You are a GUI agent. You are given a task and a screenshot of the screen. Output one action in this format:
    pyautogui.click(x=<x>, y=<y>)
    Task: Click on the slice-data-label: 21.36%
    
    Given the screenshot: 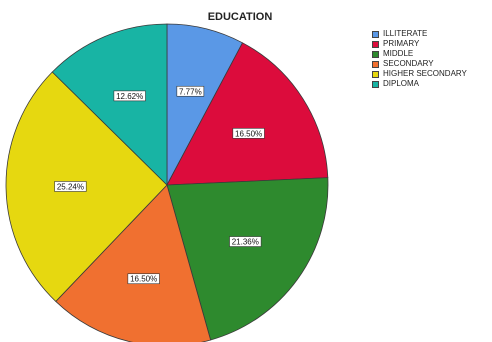 What is the action you would take?
    pyautogui.click(x=245, y=241)
    